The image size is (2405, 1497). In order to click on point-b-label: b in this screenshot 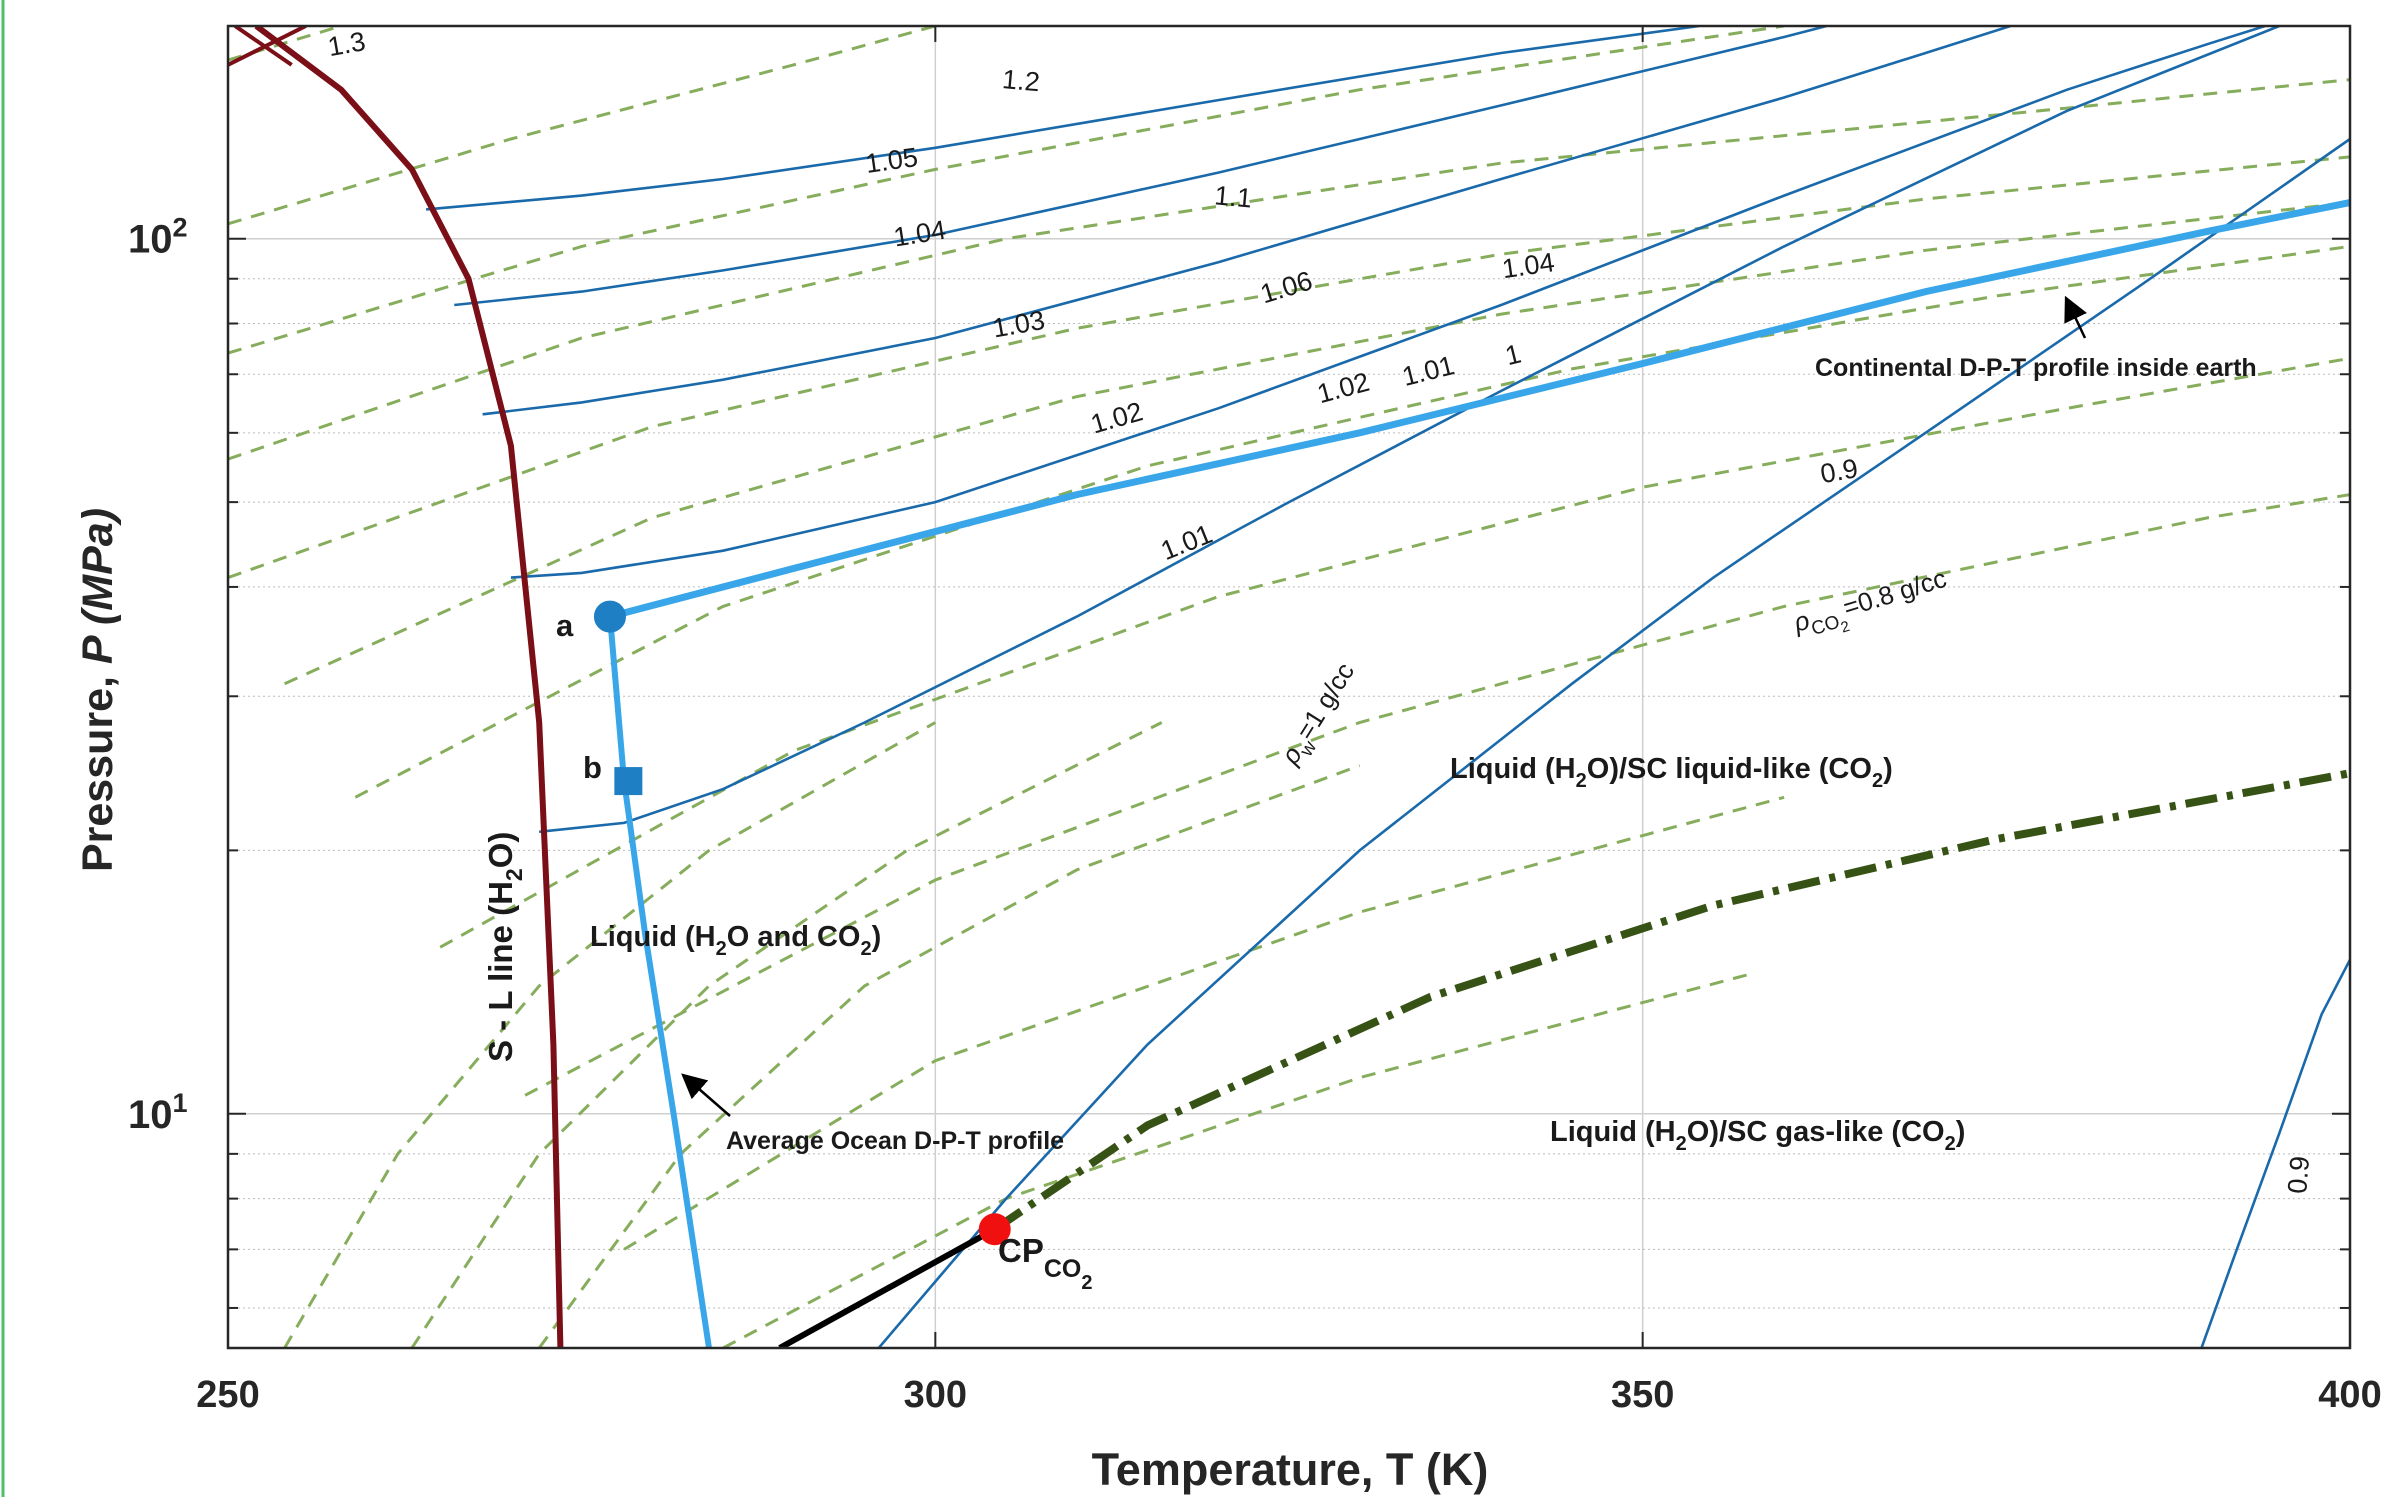, I will do `click(592, 767)`.